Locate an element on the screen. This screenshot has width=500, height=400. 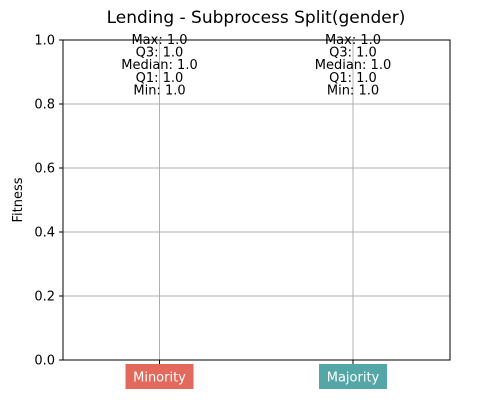
category-label-majority: Majority is located at coordinates (353, 376).